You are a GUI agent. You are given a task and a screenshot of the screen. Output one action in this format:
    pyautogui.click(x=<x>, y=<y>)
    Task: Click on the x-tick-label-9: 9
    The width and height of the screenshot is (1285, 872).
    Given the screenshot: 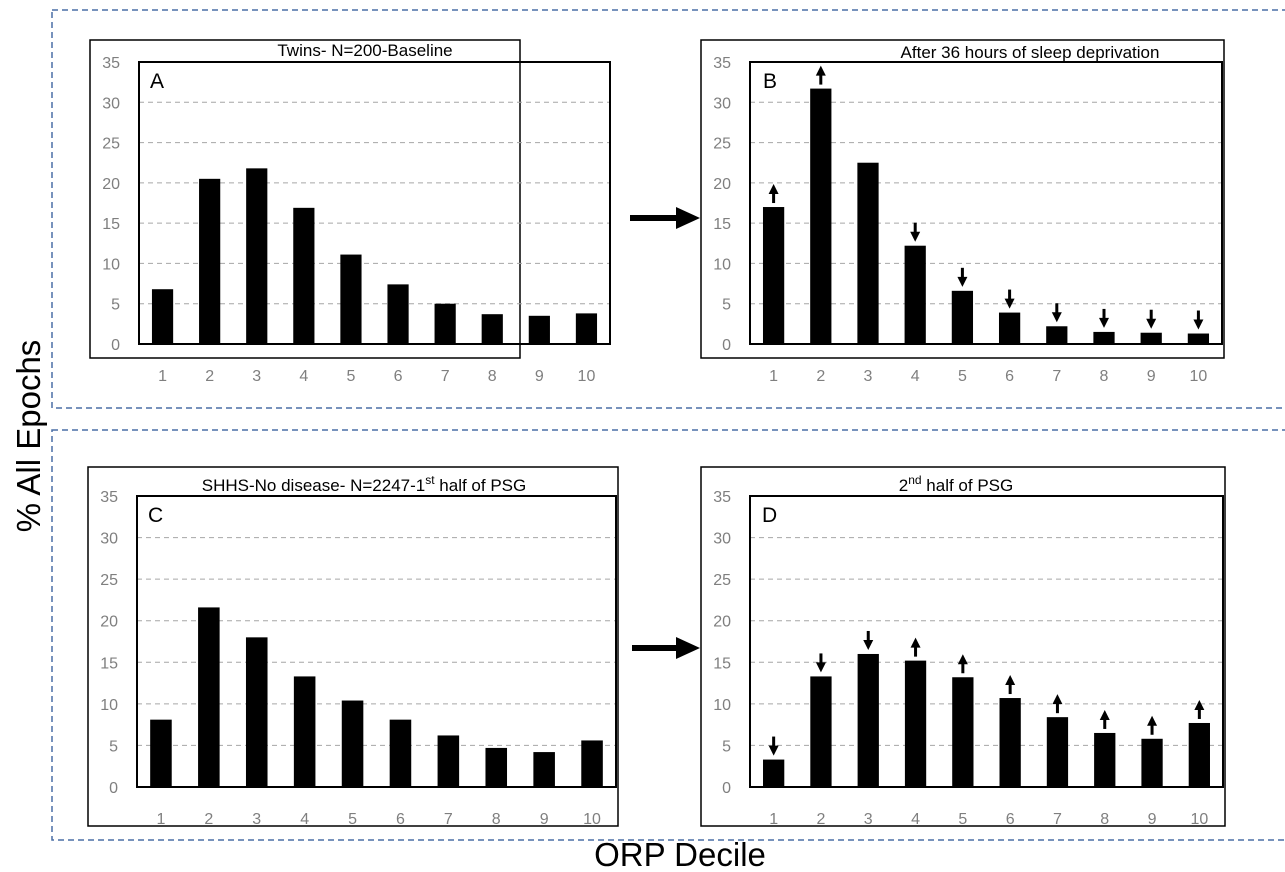 What is the action you would take?
    pyautogui.click(x=1151, y=376)
    